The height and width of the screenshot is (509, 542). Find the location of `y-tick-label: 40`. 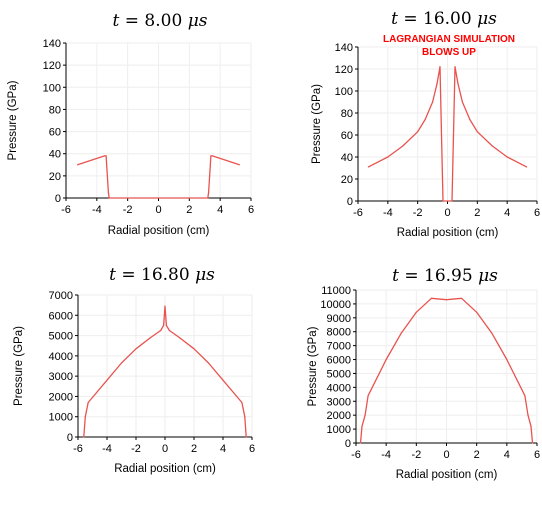

y-tick-label: 40 is located at coordinates (347, 158).